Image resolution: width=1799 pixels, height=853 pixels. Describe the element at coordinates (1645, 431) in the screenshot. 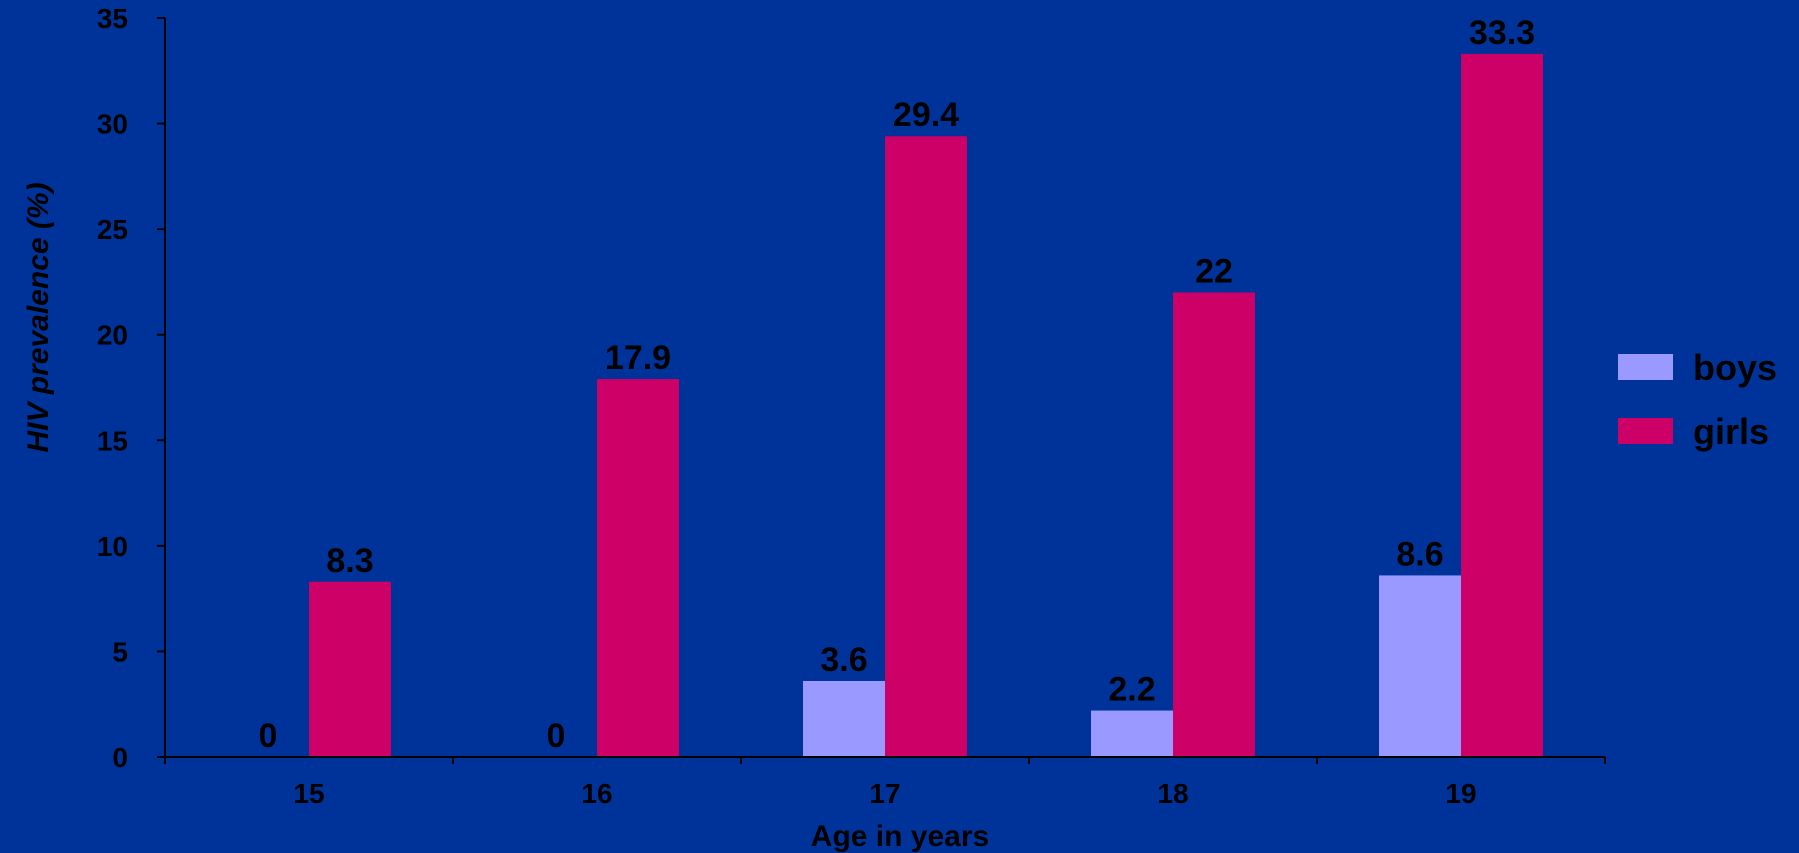

I see `legend-swatch-girls` at that location.